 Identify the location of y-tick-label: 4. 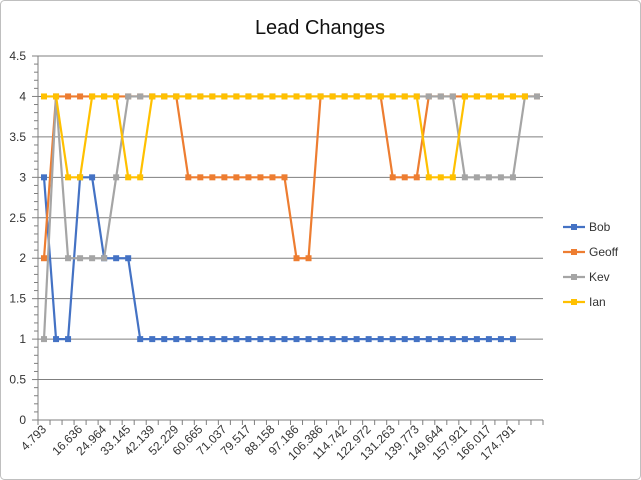
(22, 96).